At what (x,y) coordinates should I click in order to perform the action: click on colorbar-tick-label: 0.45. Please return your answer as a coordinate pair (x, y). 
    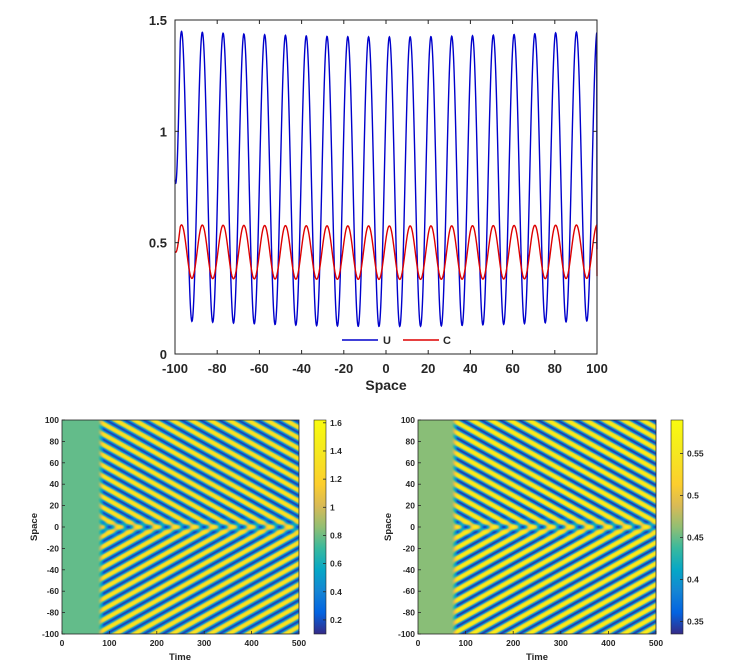
    Looking at the image, I should click on (695, 537).